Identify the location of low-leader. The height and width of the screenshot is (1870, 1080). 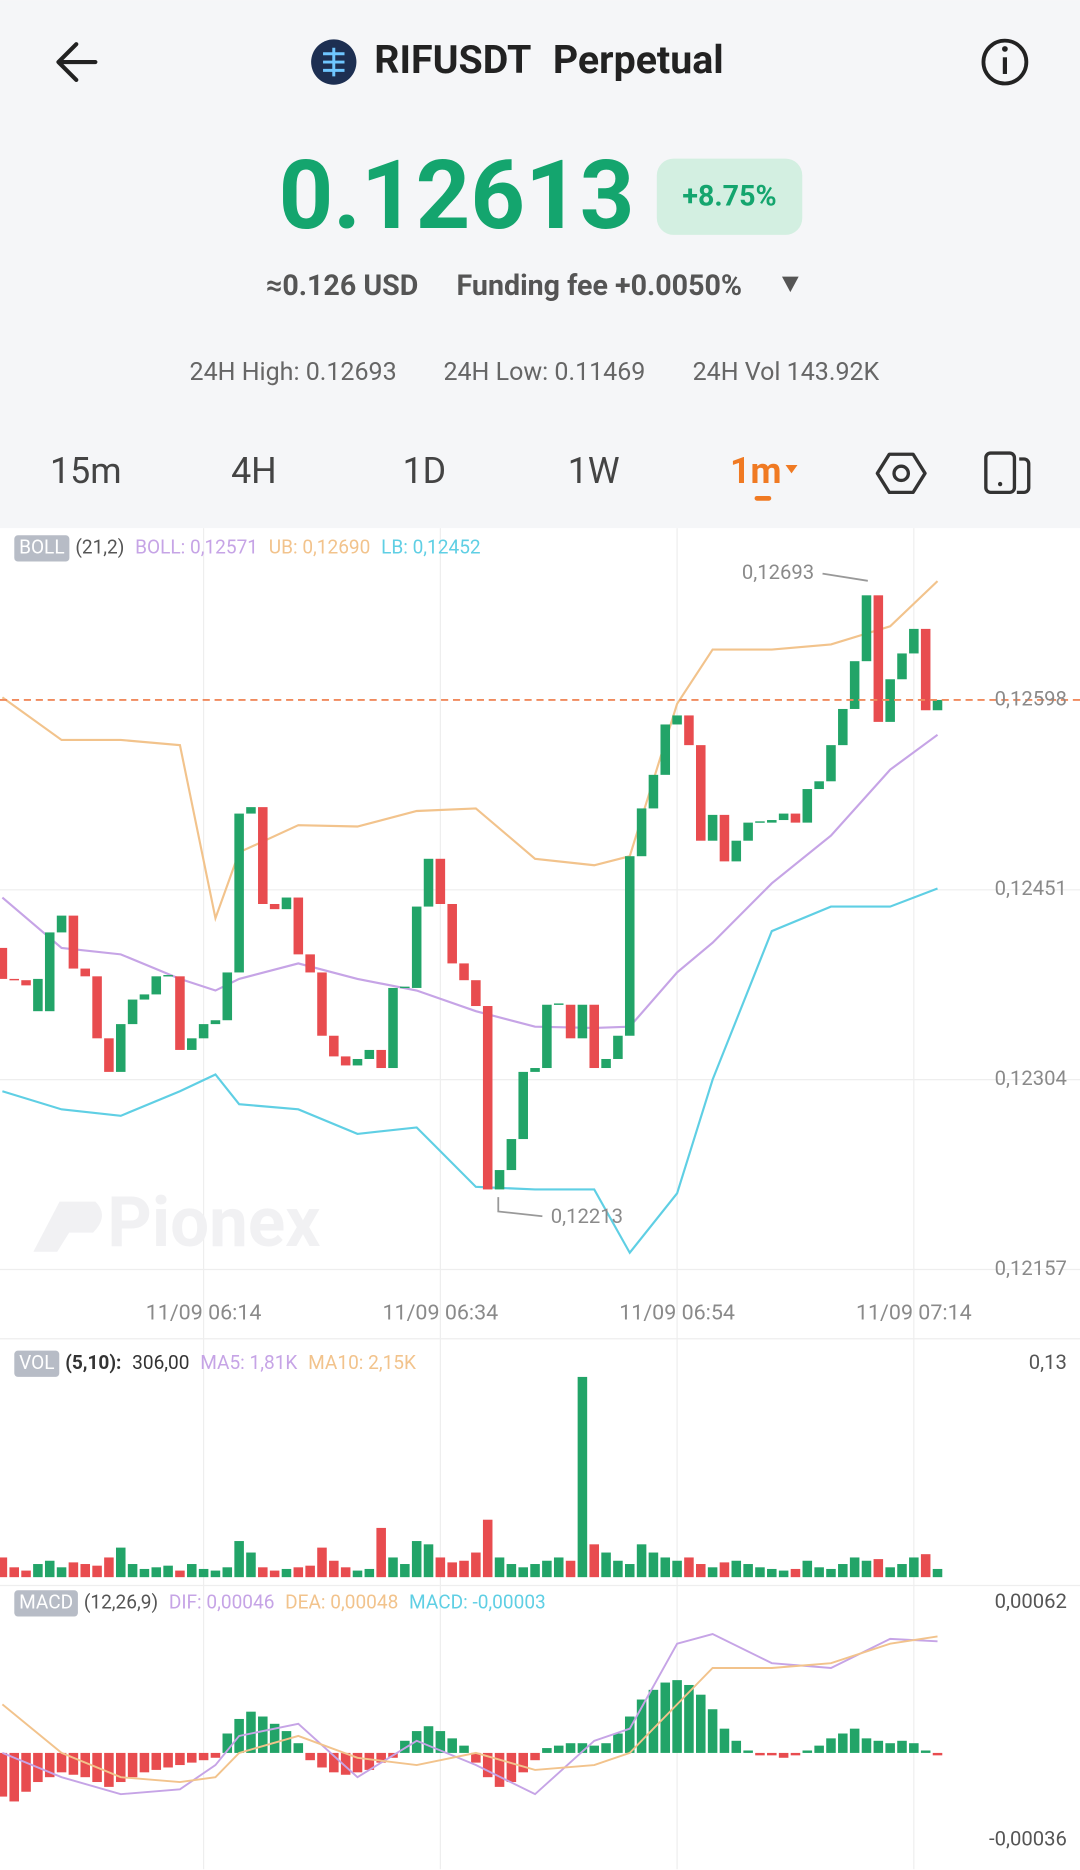
(520, 1207).